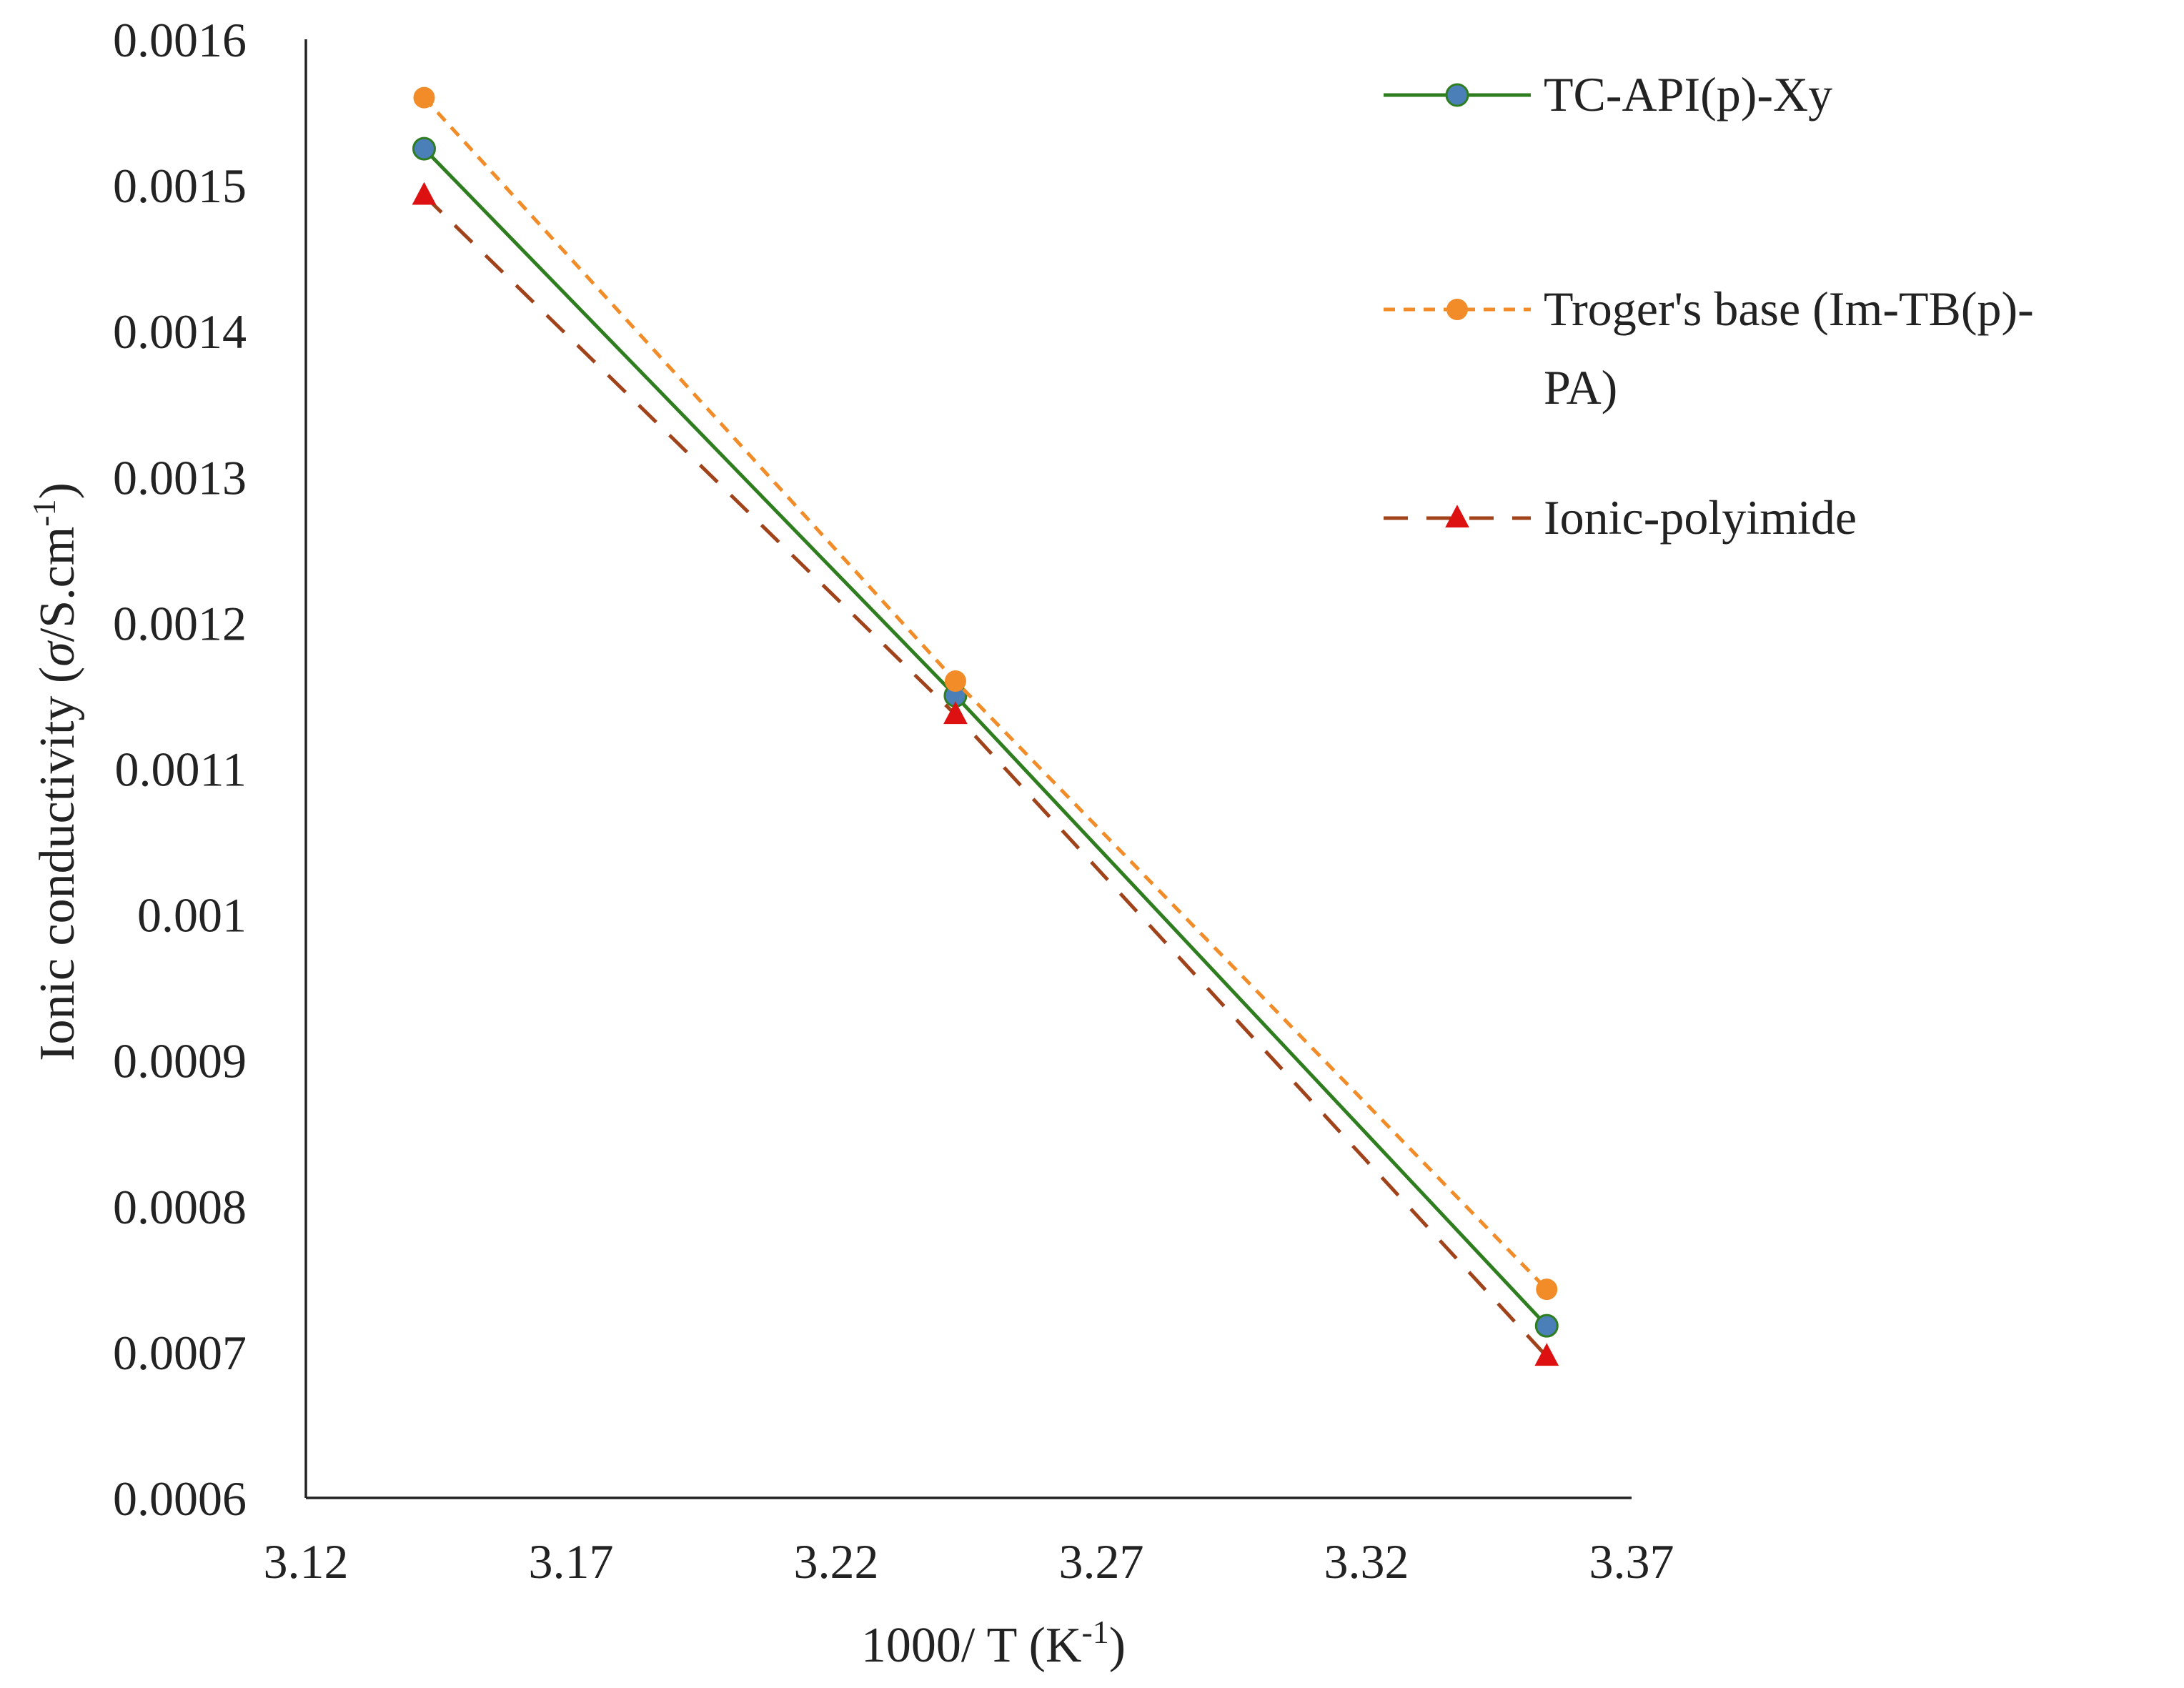 This screenshot has width=2184, height=1688. I want to click on x-tick-label: 3.12, so click(306, 1561).